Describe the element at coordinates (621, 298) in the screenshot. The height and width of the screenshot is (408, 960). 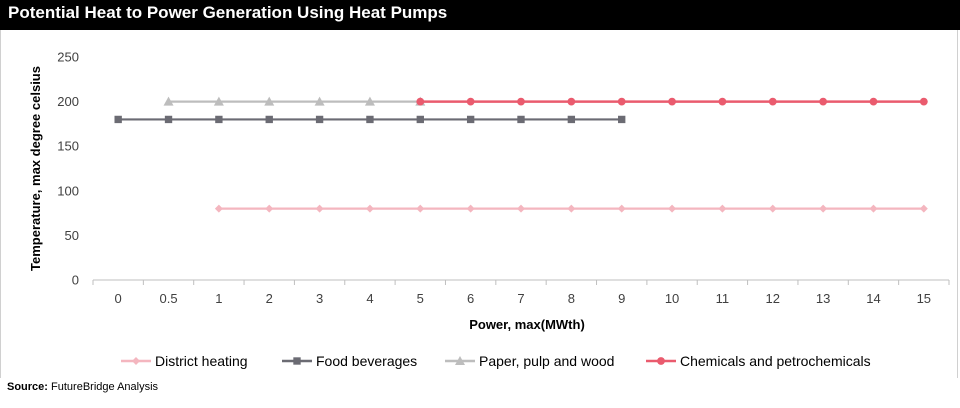
I see `x-tick-label: 9` at that location.